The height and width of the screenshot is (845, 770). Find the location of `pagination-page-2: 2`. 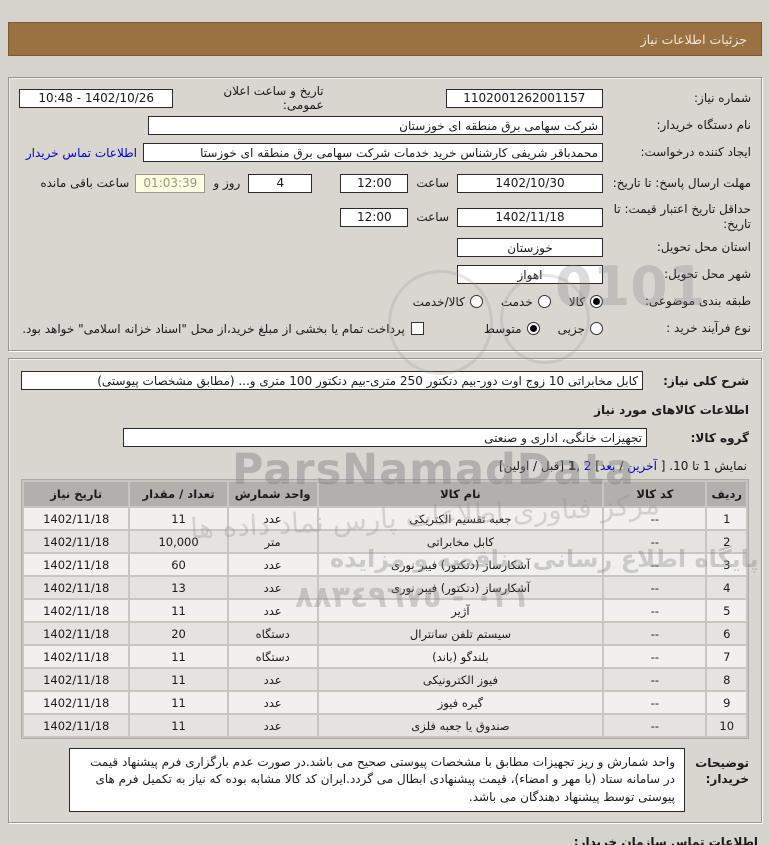

pagination-page-2: 2 is located at coordinates (587, 466).